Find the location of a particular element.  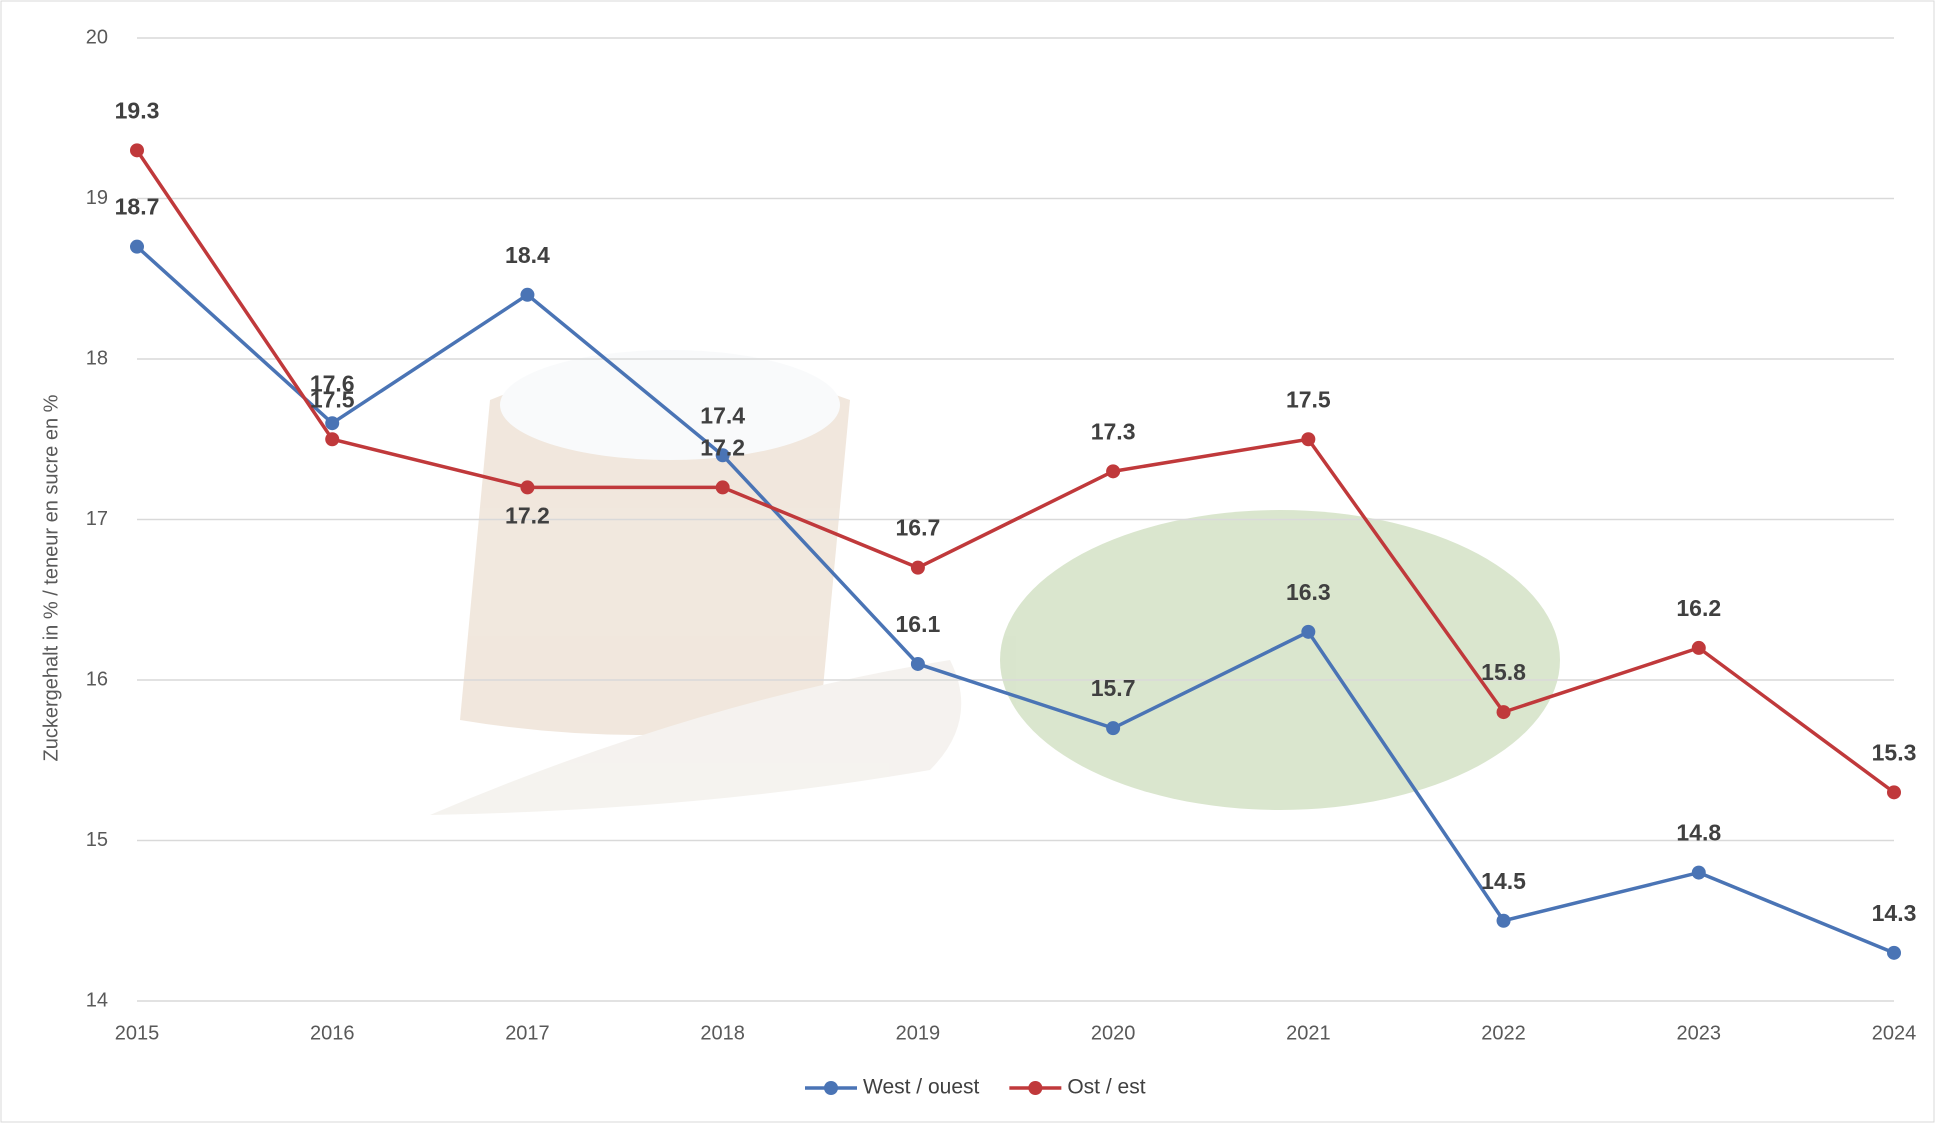

data-label: 19.3 is located at coordinates (137, 110).